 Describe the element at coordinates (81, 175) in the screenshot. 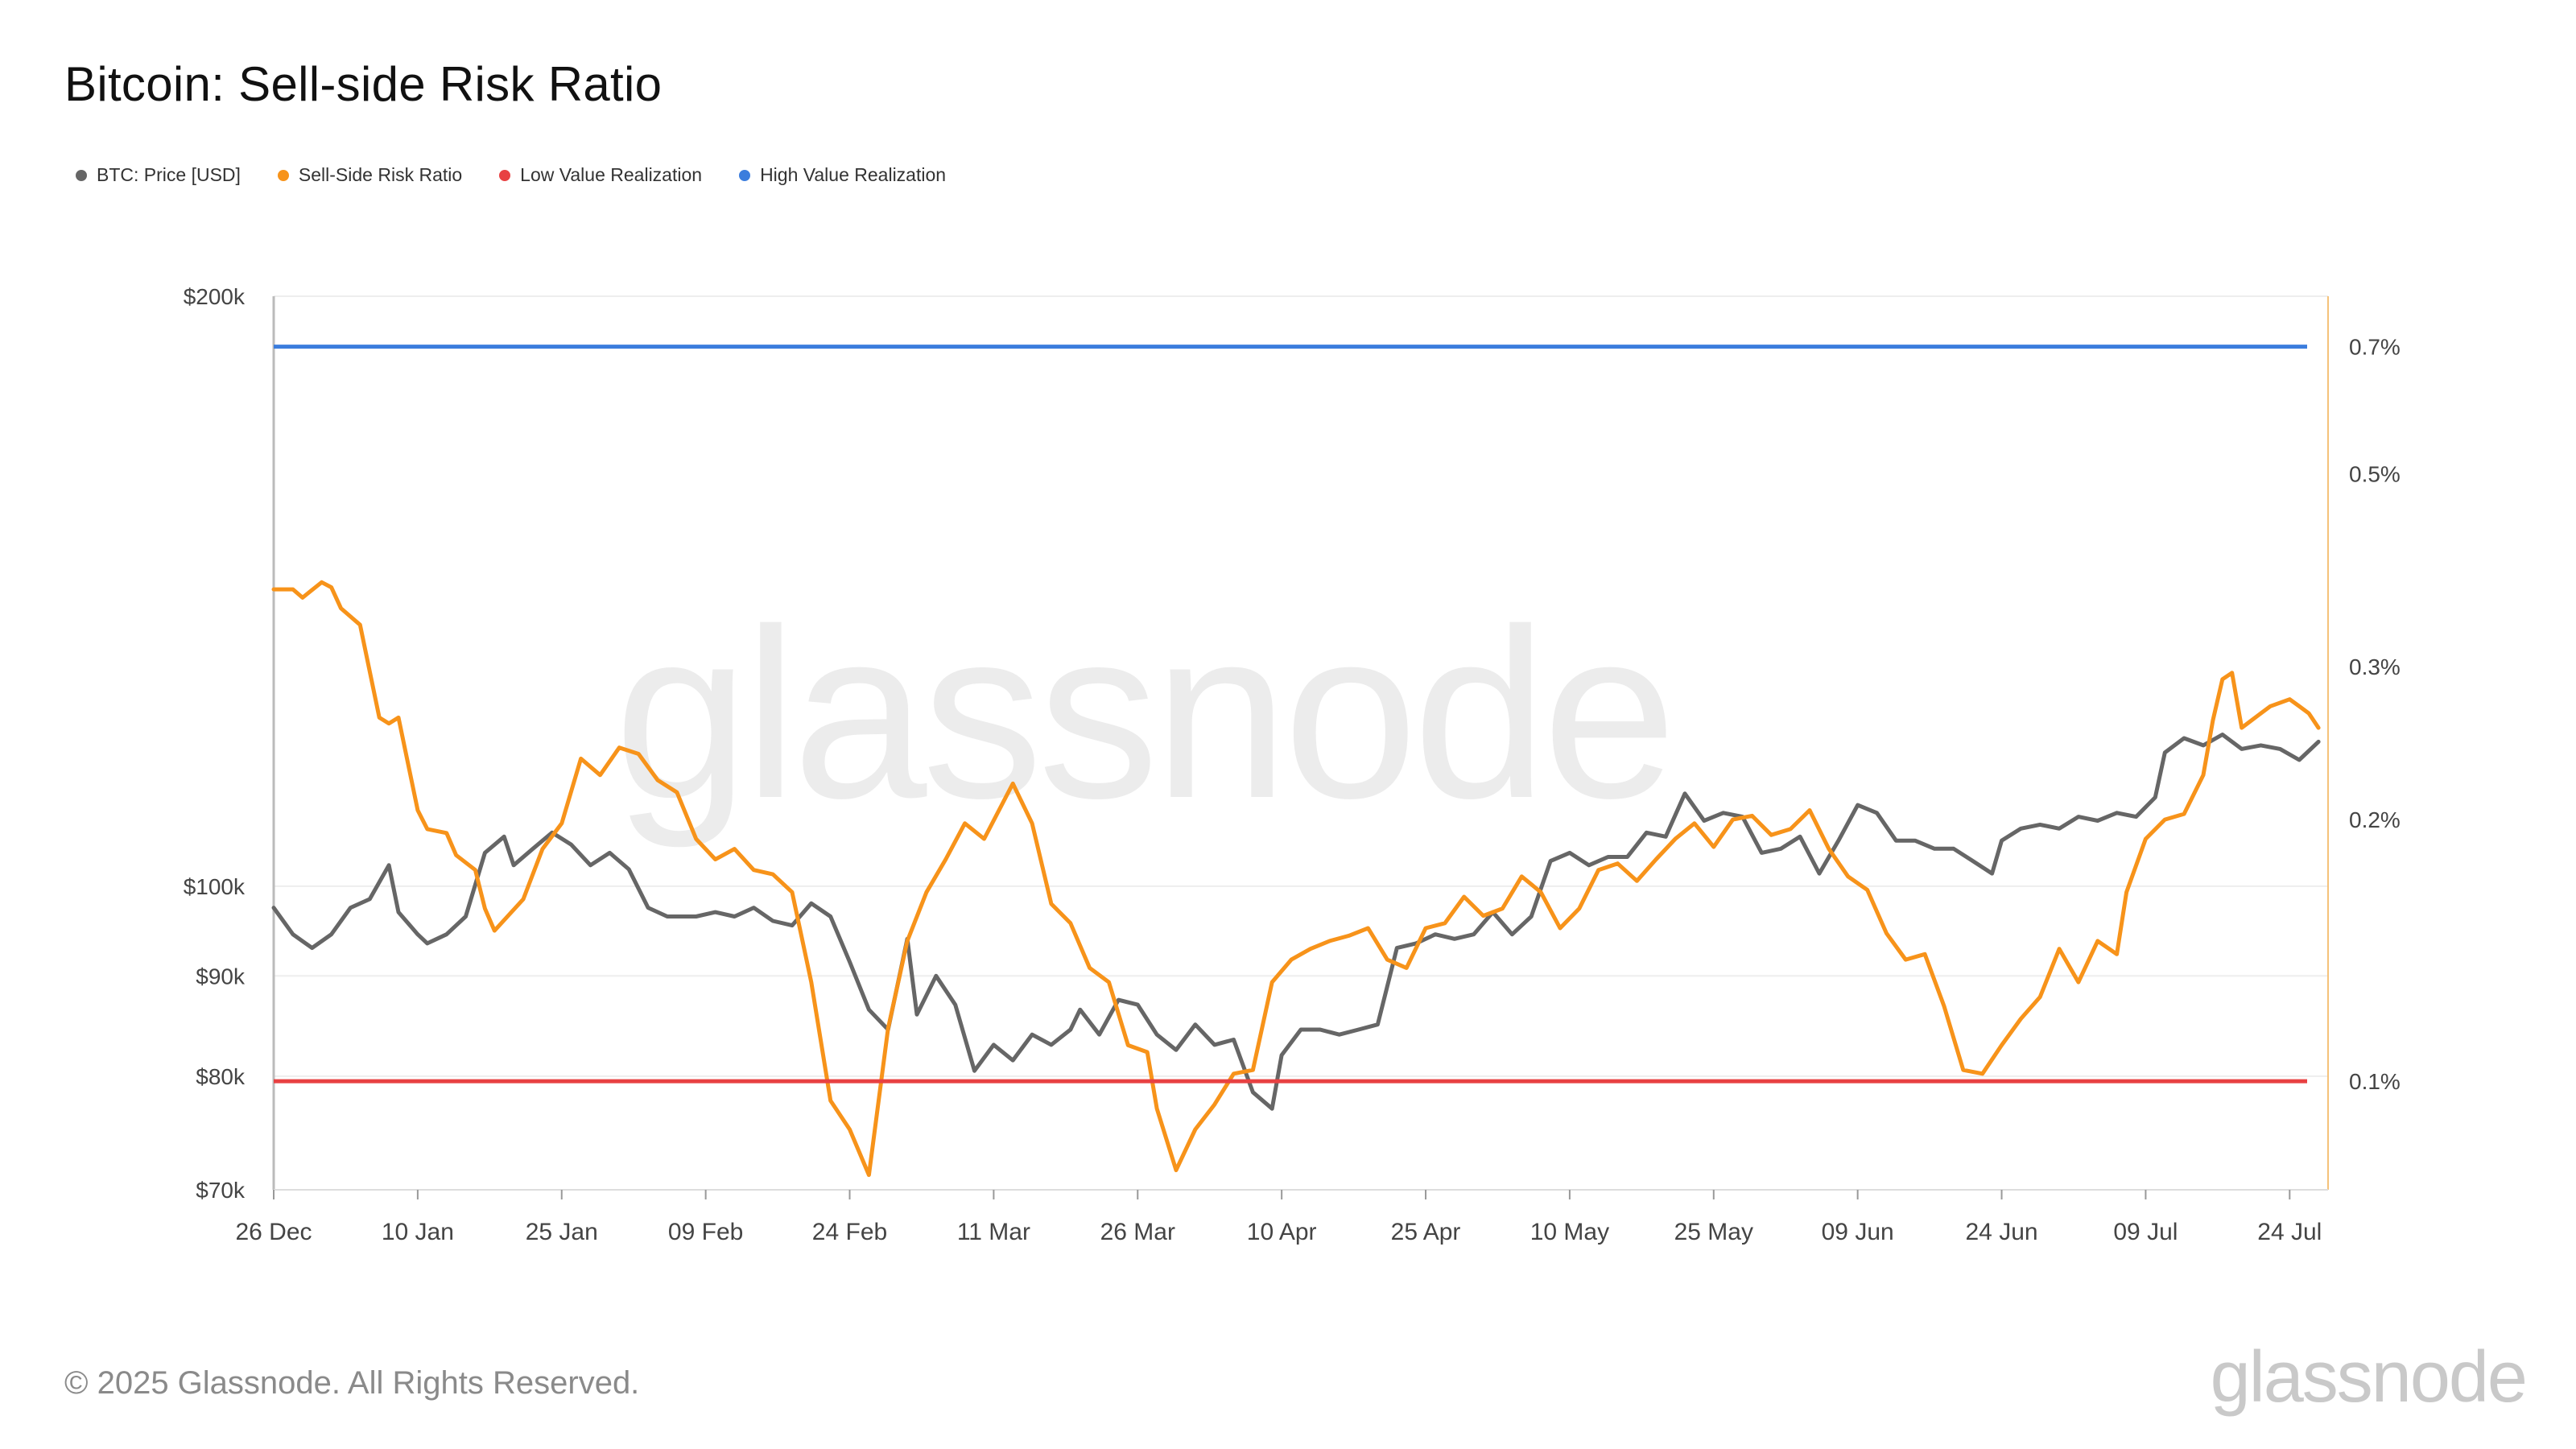

I see `legend-dot-btc-price` at that location.